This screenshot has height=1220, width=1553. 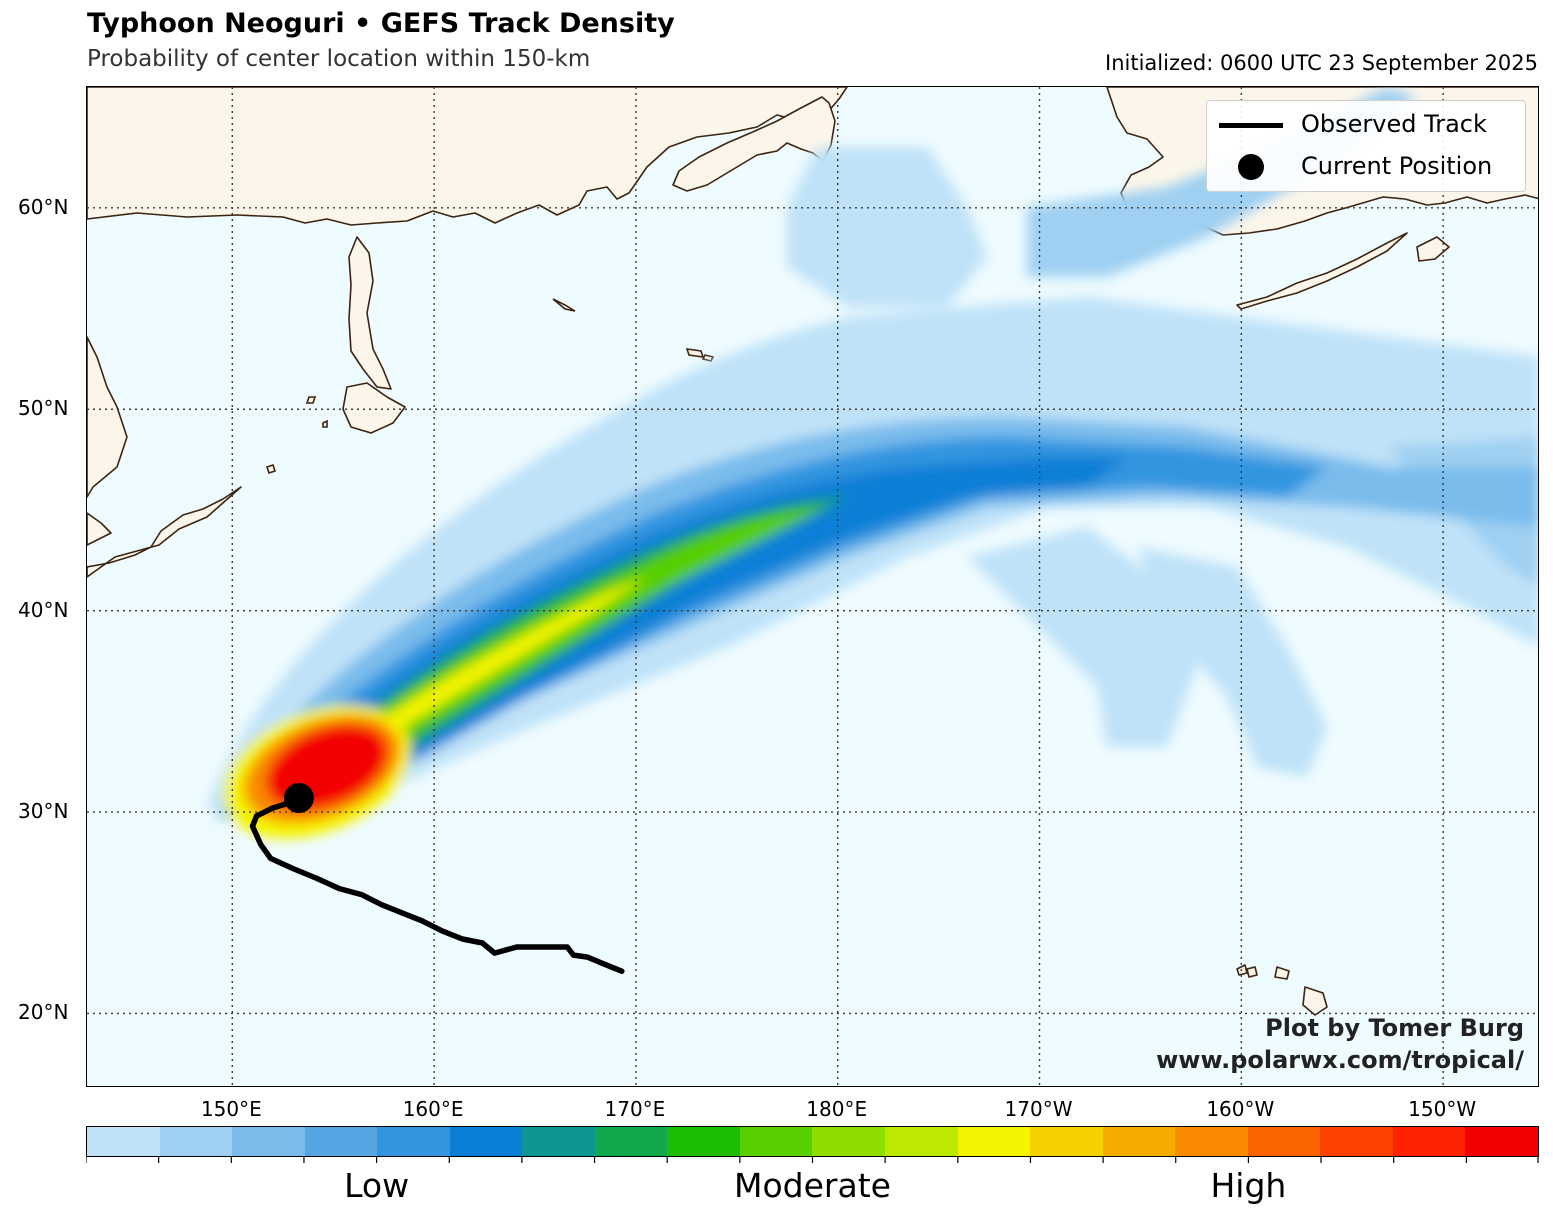 I want to click on current-position-marker, so click(x=298, y=797).